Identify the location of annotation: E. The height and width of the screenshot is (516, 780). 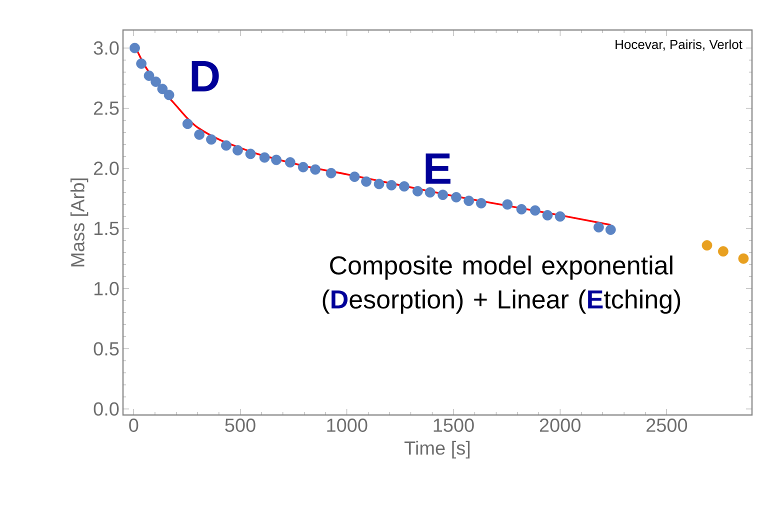
(438, 168).